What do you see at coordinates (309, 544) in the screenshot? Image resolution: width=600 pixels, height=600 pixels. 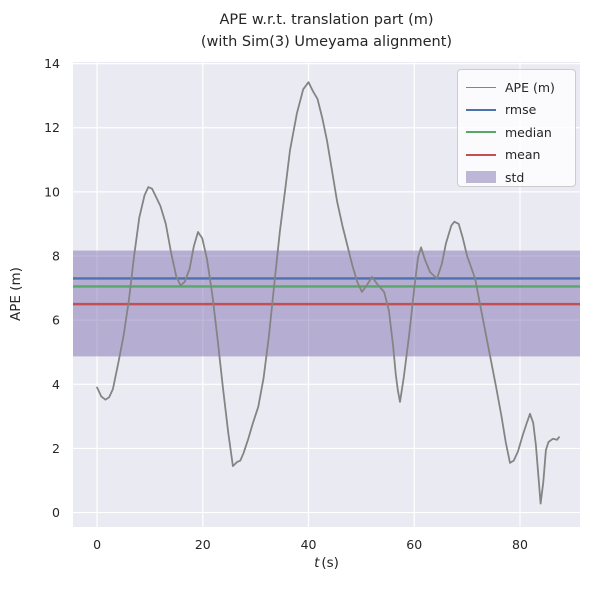 I see `x-tick-label-2: 40` at bounding box center [309, 544].